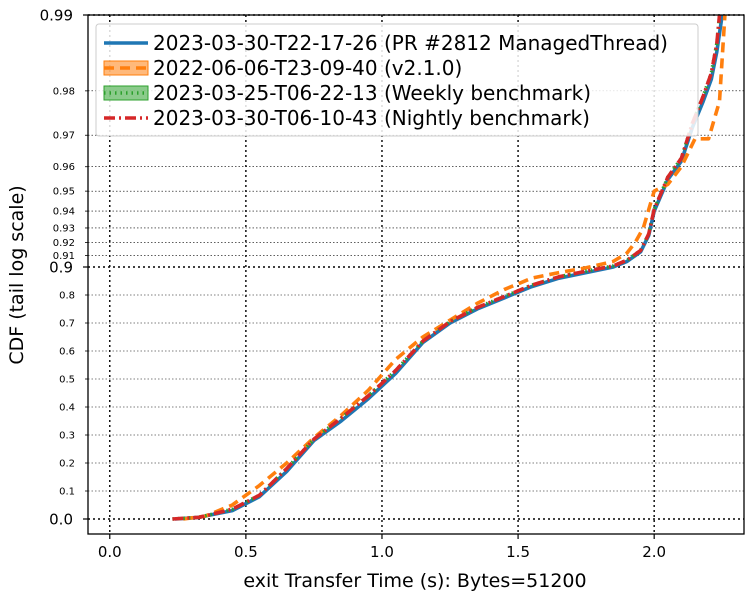 Image resolution: width=750 pixels, height=600 pixels. What do you see at coordinates (307, 68) in the screenshot?
I see `legend-label-2: 2022-06-06-T23-09-40 (v2.1.0)` at bounding box center [307, 68].